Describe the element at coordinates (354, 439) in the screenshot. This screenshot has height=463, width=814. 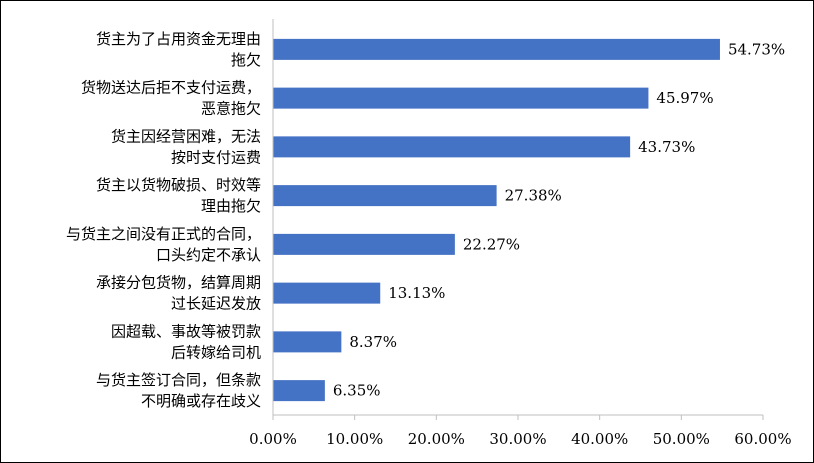
I see `x-tick-label-2: 10.00%` at that location.